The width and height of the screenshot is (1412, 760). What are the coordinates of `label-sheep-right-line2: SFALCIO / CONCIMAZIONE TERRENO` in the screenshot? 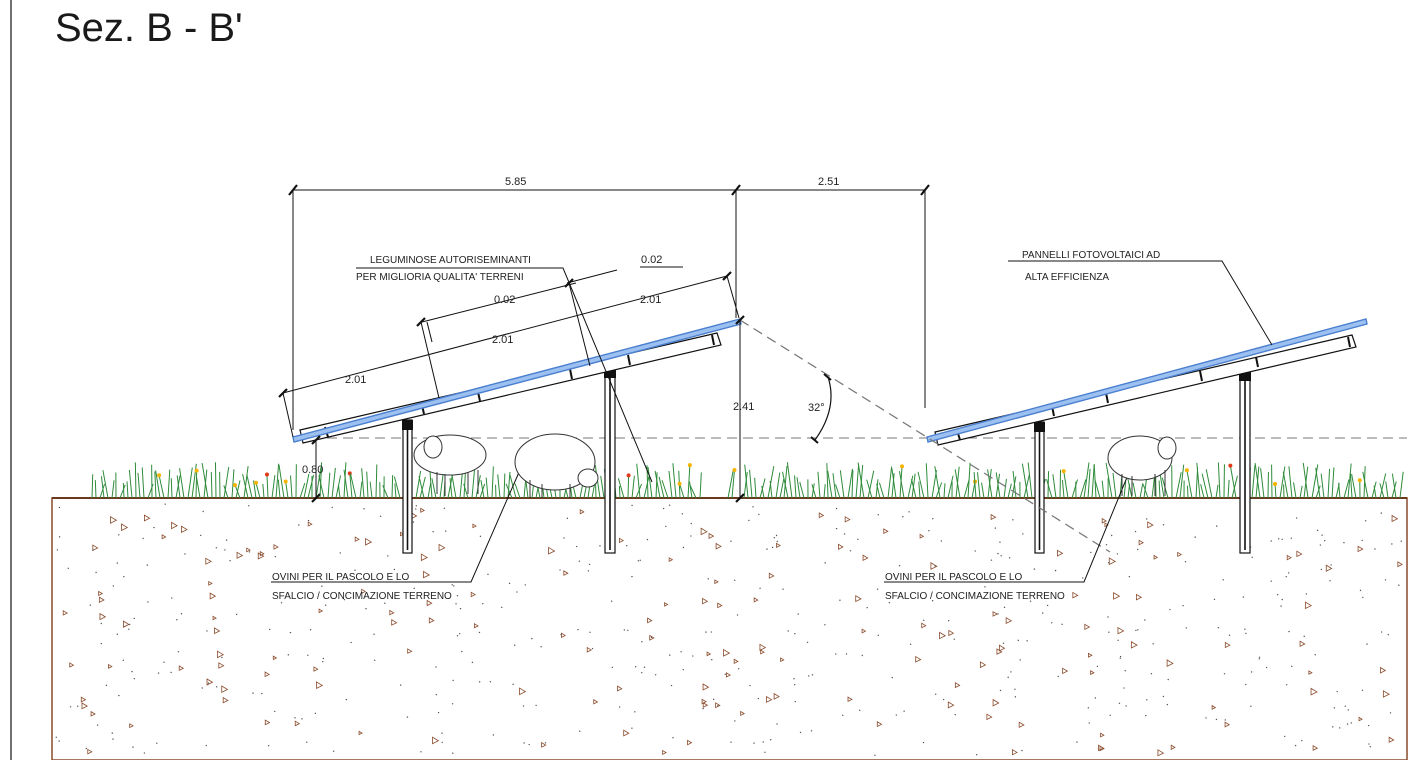 It's located at (975, 596).